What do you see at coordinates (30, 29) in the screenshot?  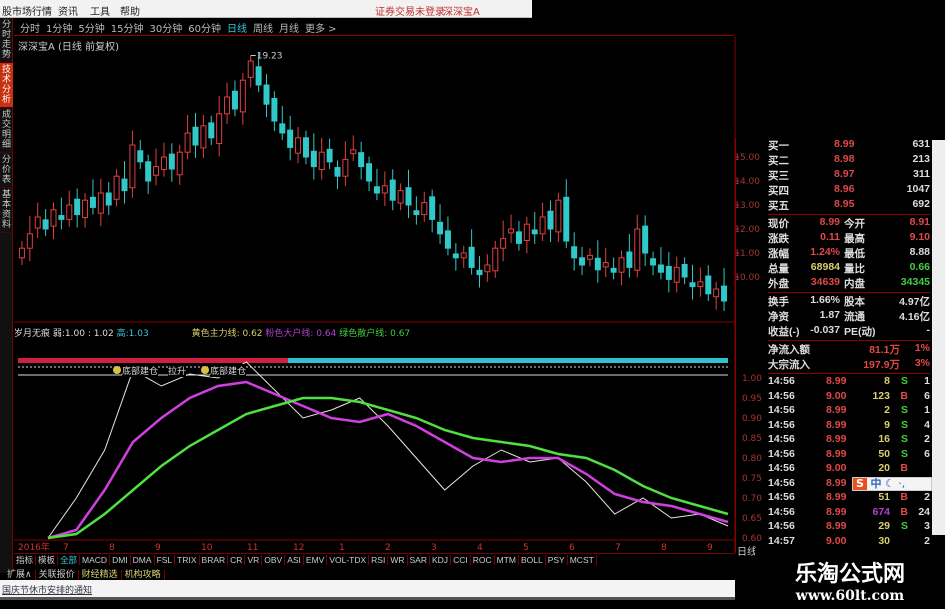 I see `period-tab: 分时` at bounding box center [30, 29].